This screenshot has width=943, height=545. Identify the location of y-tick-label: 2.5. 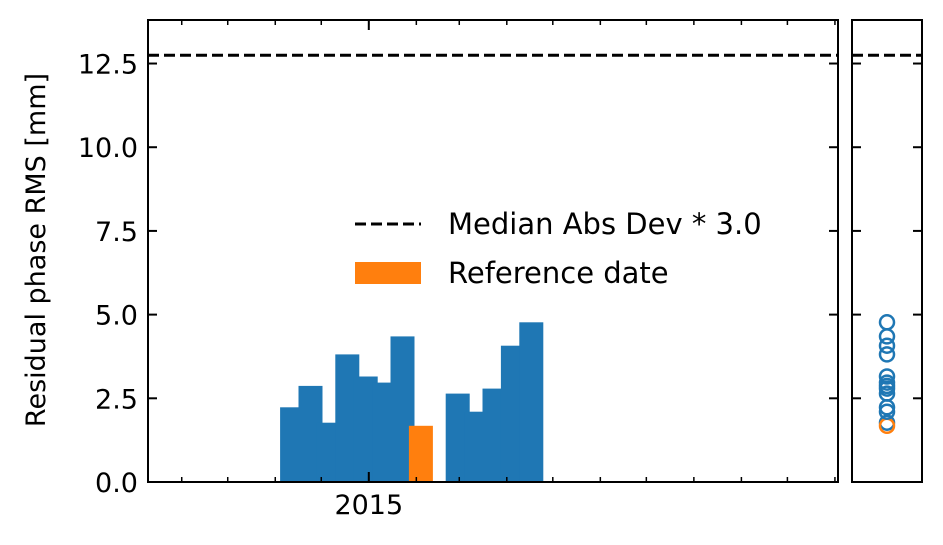
(116, 399).